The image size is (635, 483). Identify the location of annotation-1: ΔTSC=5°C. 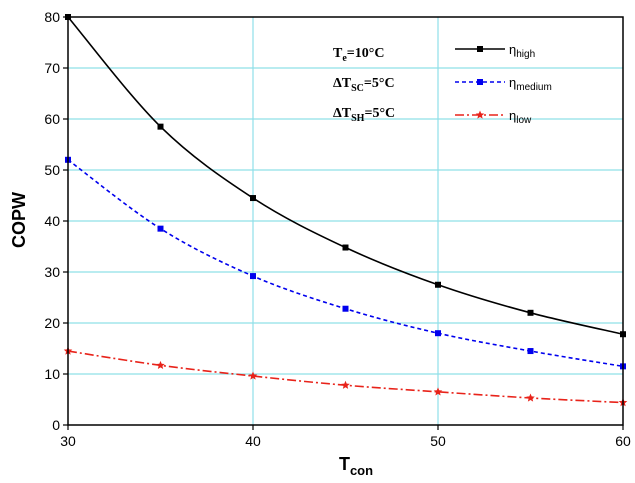
(364, 85).